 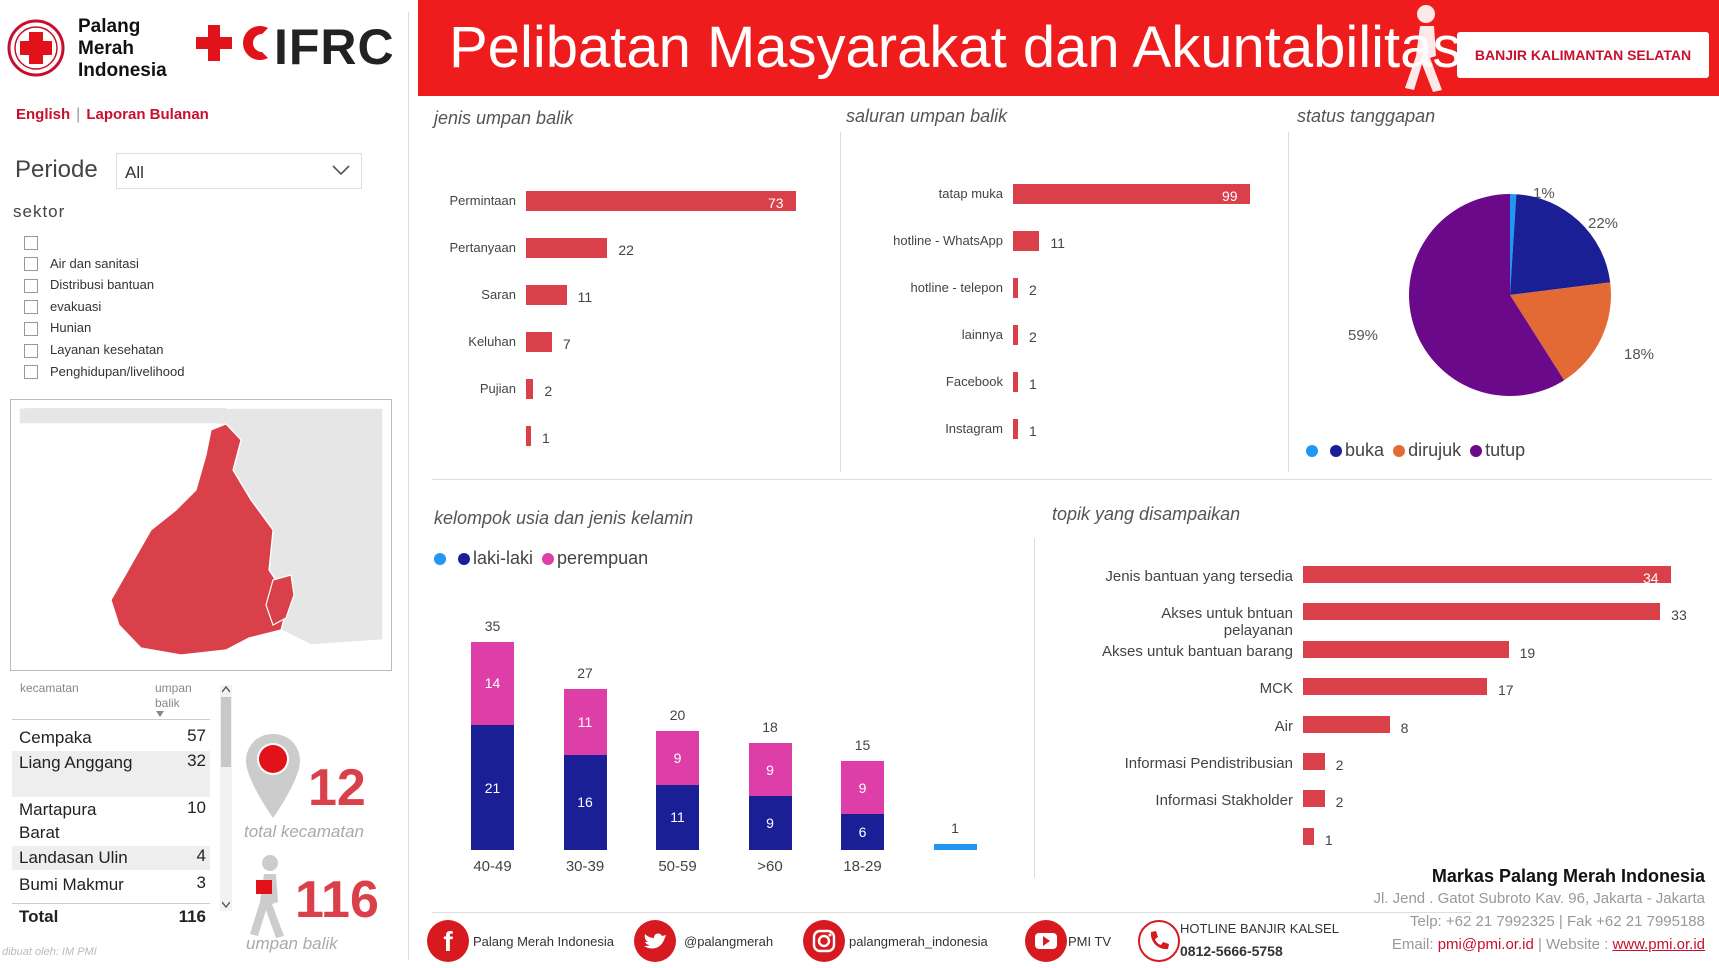 What do you see at coordinates (1034, 708) in the screenshot?
I see `section-divider` at bounding box center [1034, 708].